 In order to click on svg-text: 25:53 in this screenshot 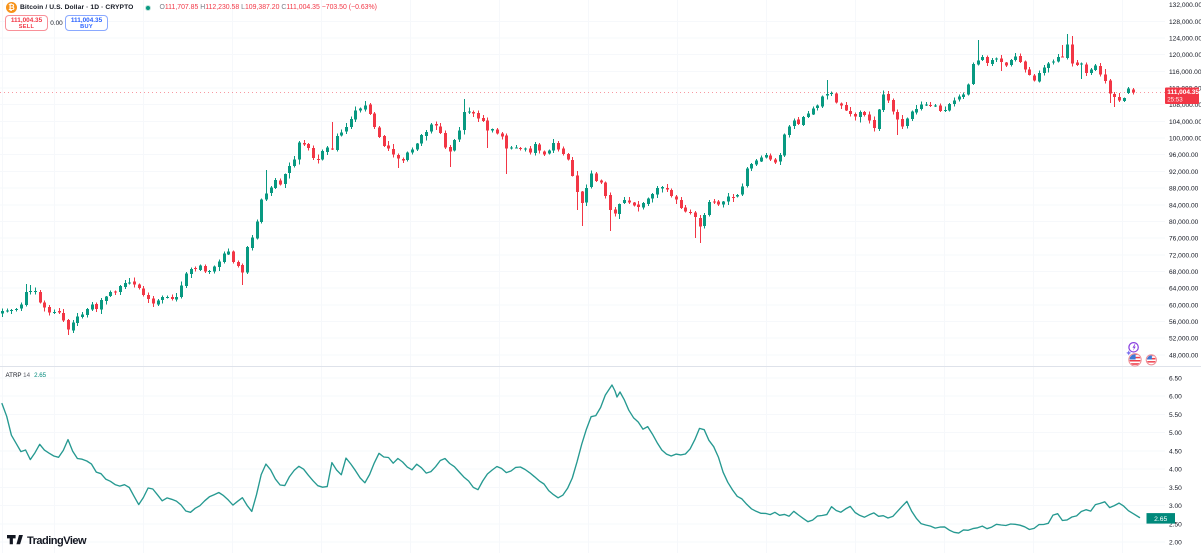, I will do `click(1175, 99)`.